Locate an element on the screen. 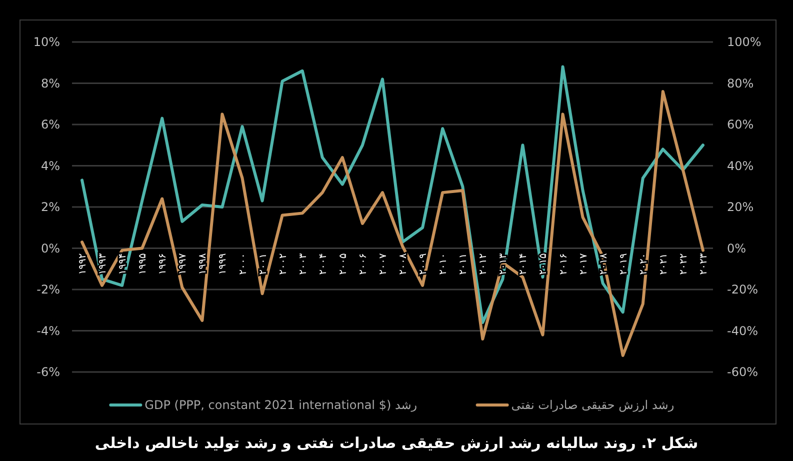  y2-tick-label: -60% is located at coordinates (742, 372).